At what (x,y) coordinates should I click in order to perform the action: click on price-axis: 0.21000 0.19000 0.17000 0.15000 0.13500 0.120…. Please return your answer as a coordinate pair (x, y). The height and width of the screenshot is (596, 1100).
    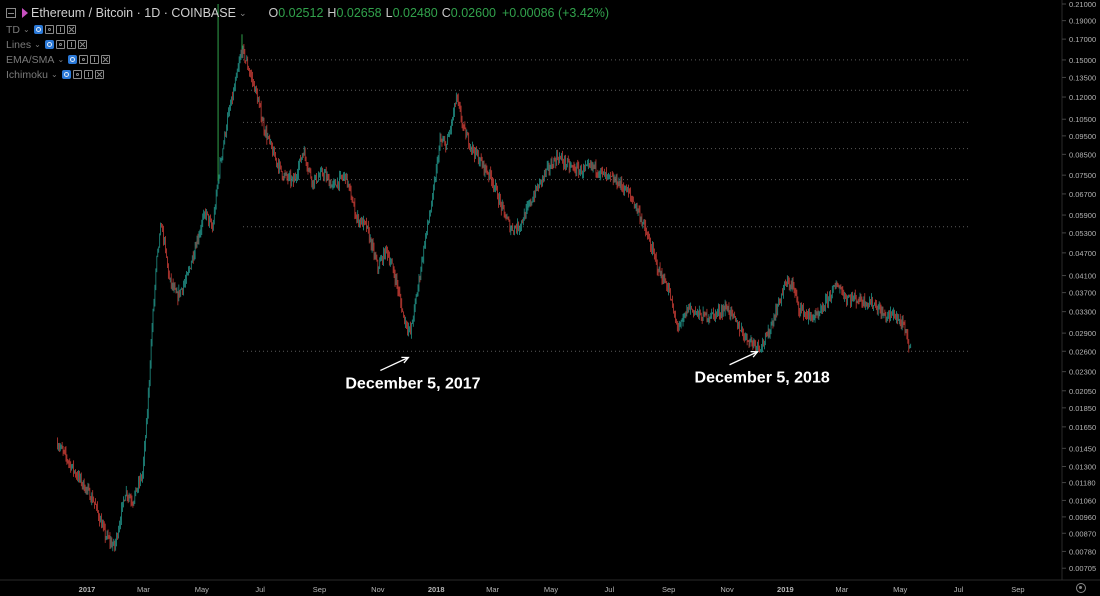
    Looking at the image, I should click on (1079, 286).